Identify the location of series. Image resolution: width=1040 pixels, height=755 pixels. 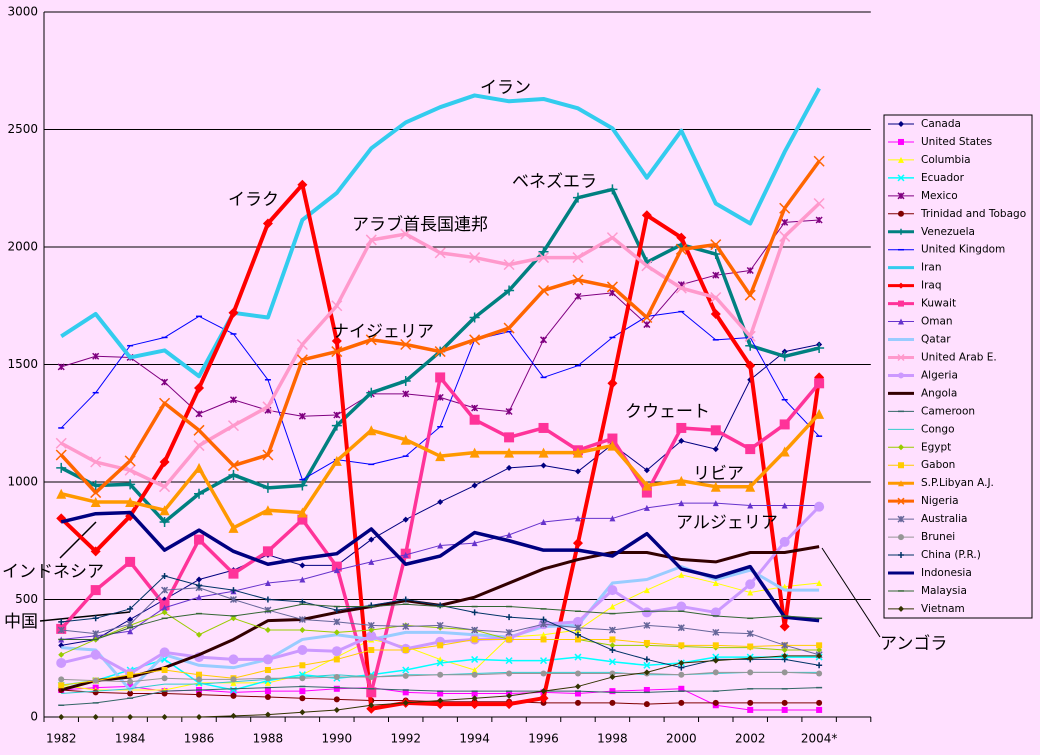
(440, 622).